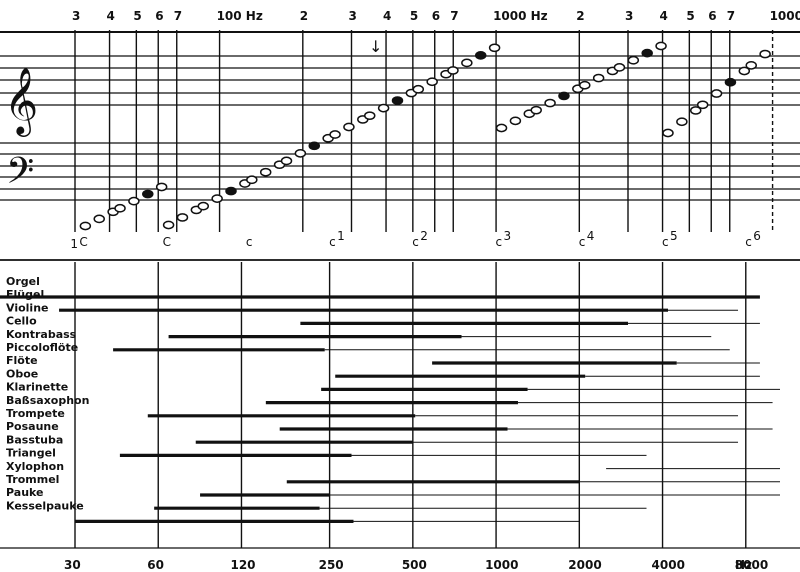 The height and width of the screenshot is (572, 800). What do you see at coordinates (41, 334) in the screenshot?
I see `instrument-label: Kontrabass` at bounding box center [41, 334].